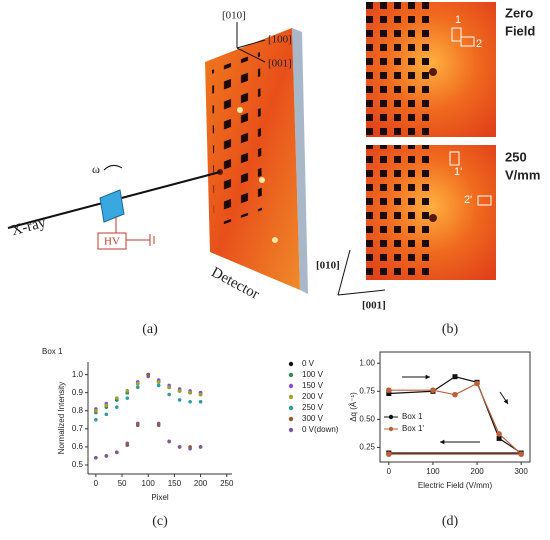 The width and height of the screenshot is (550, 540). Describe the element at coordinates (516, 156) in the screenshot. I see `condition-label: 250` at that location.